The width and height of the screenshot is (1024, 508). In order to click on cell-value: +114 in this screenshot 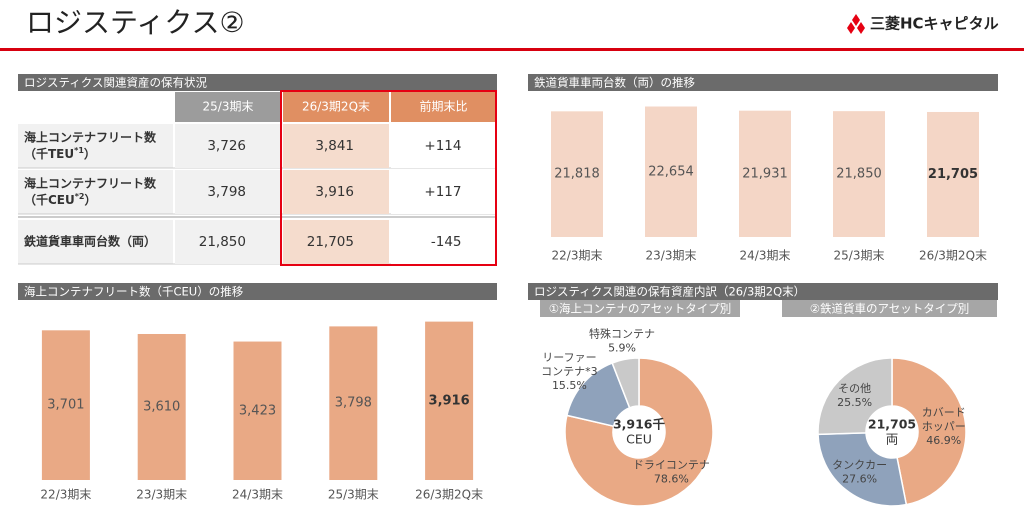, I will do `click(442, 146)`.